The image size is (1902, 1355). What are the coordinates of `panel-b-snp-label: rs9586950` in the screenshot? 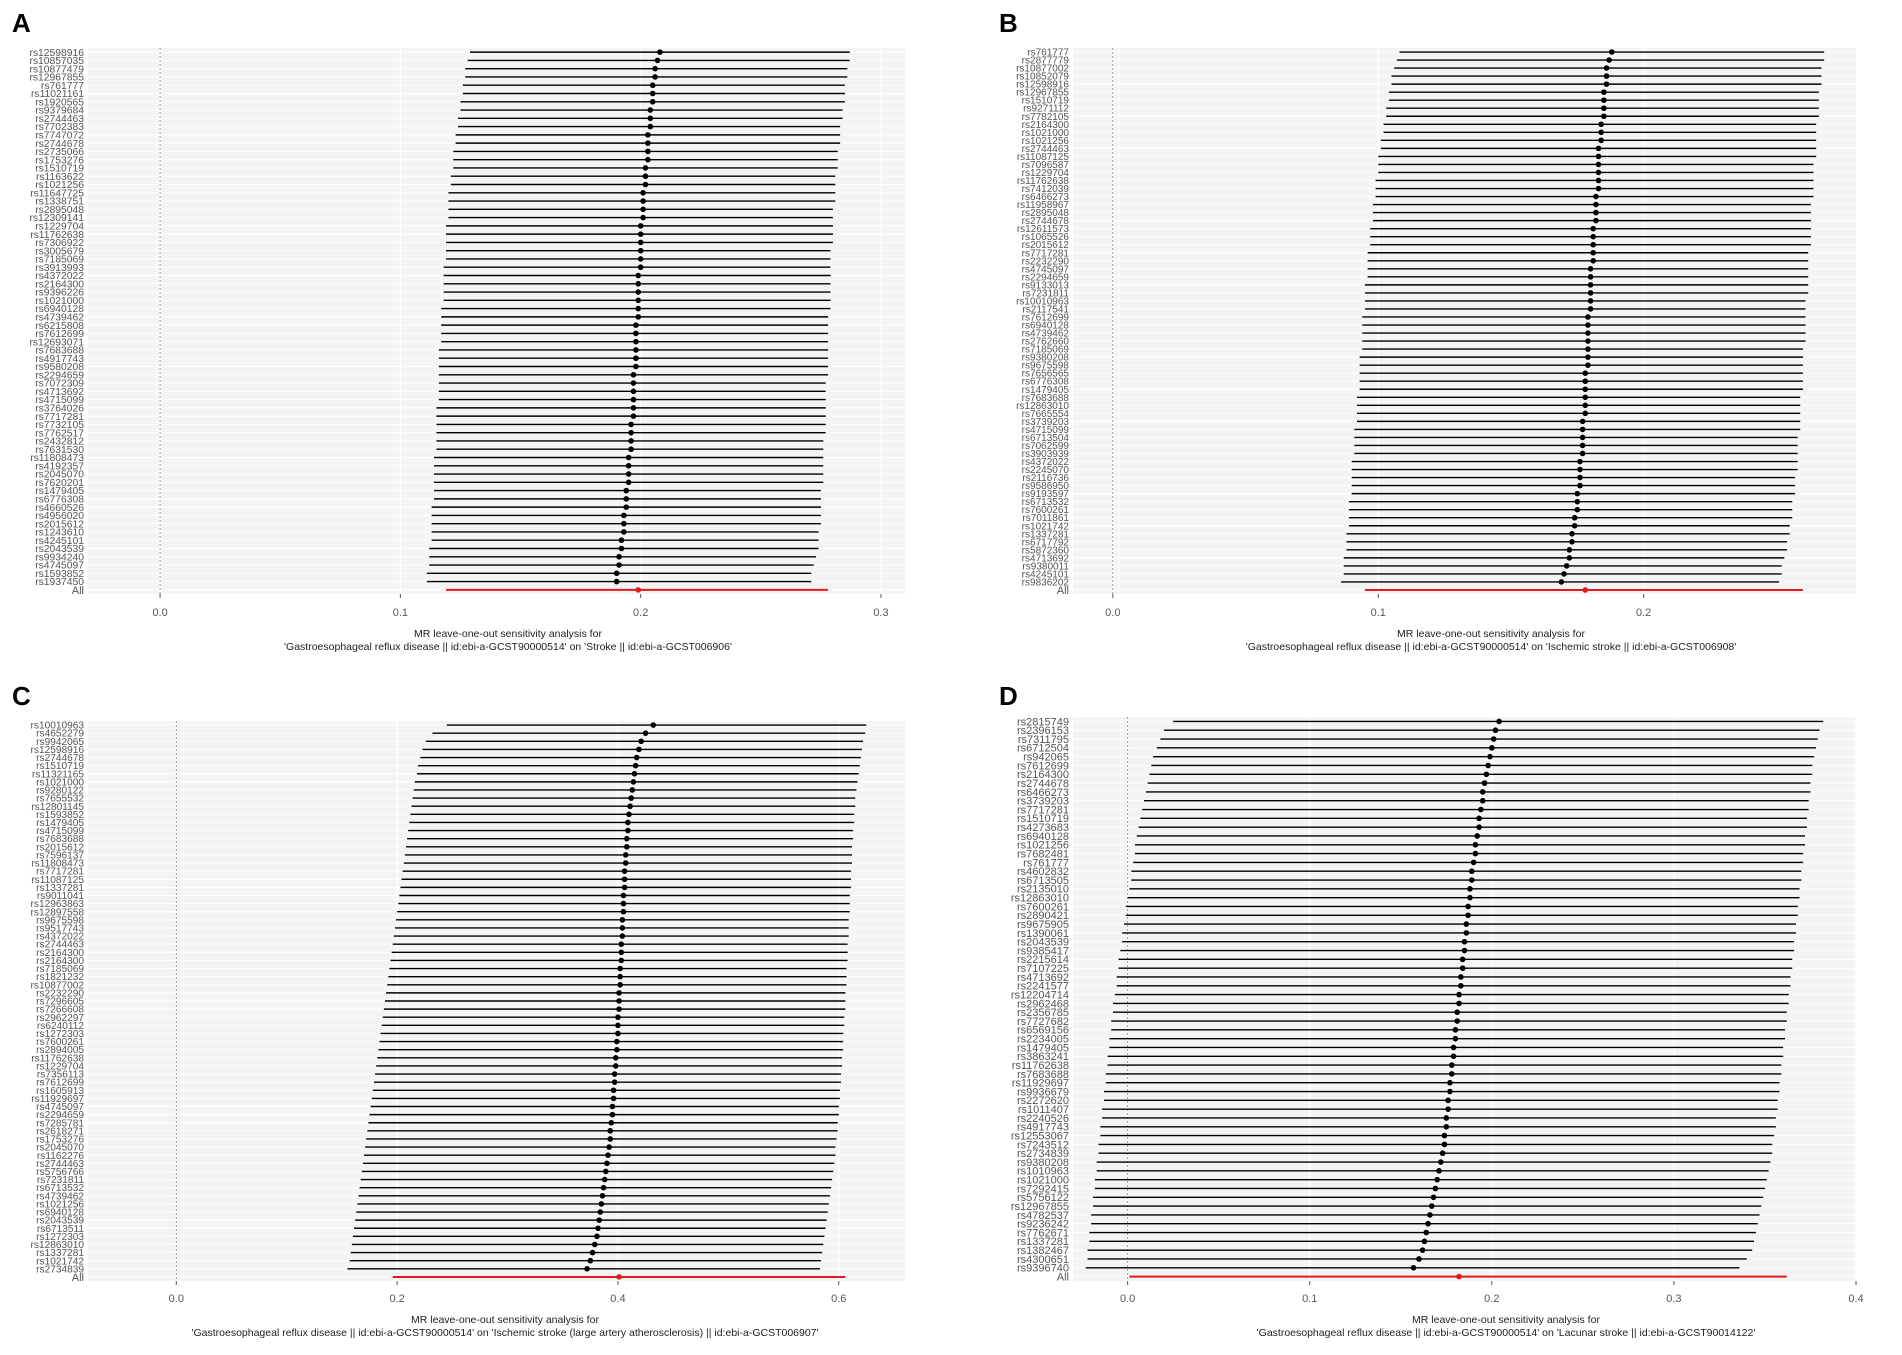 It's located at (1046, 486).